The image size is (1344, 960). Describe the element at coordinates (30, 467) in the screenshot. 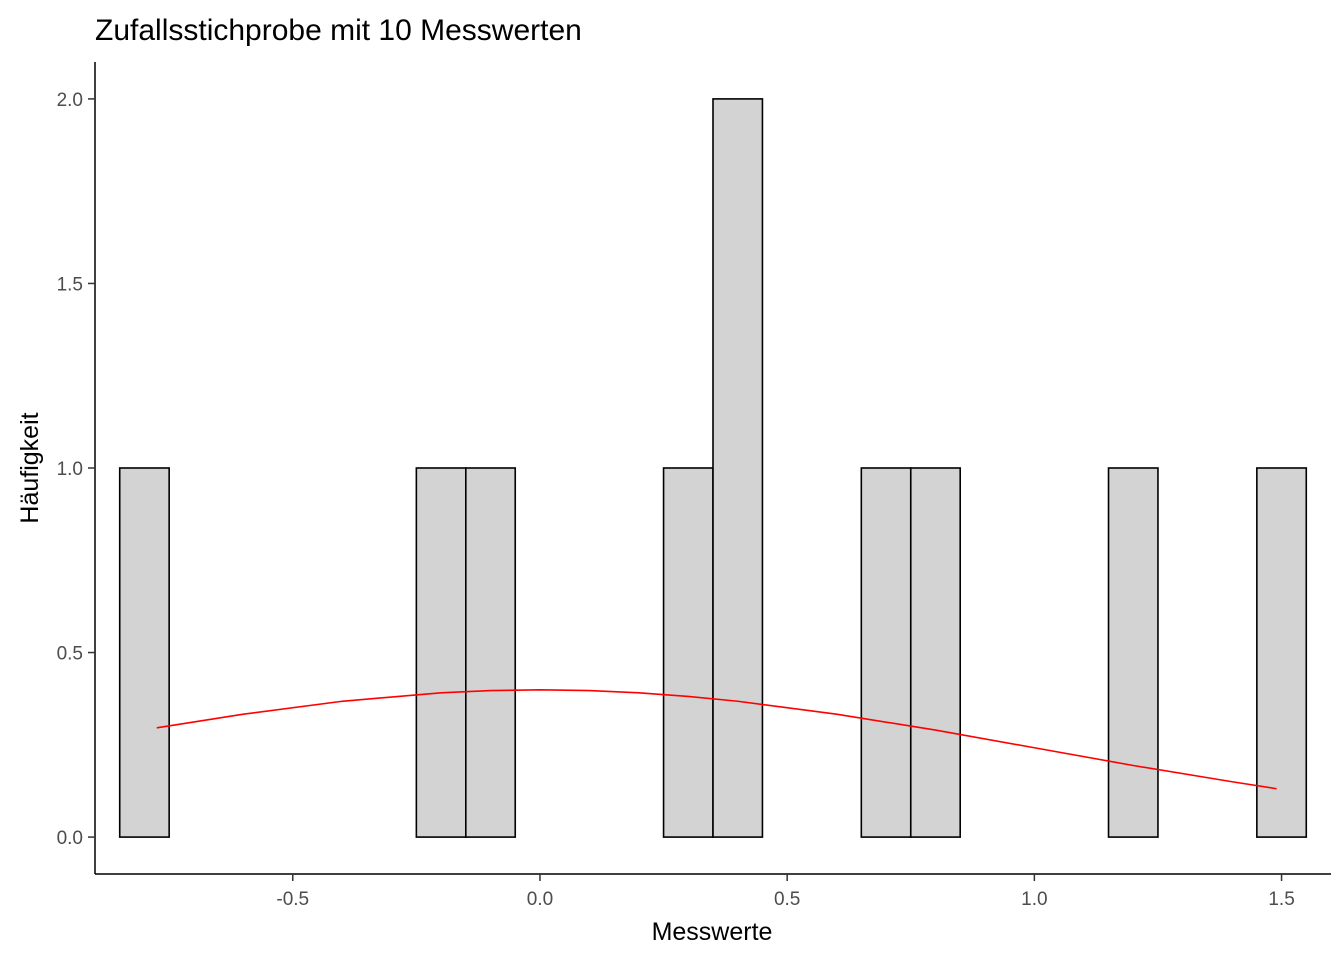

I see `y-axis-title: Häufigkeit` at that location.